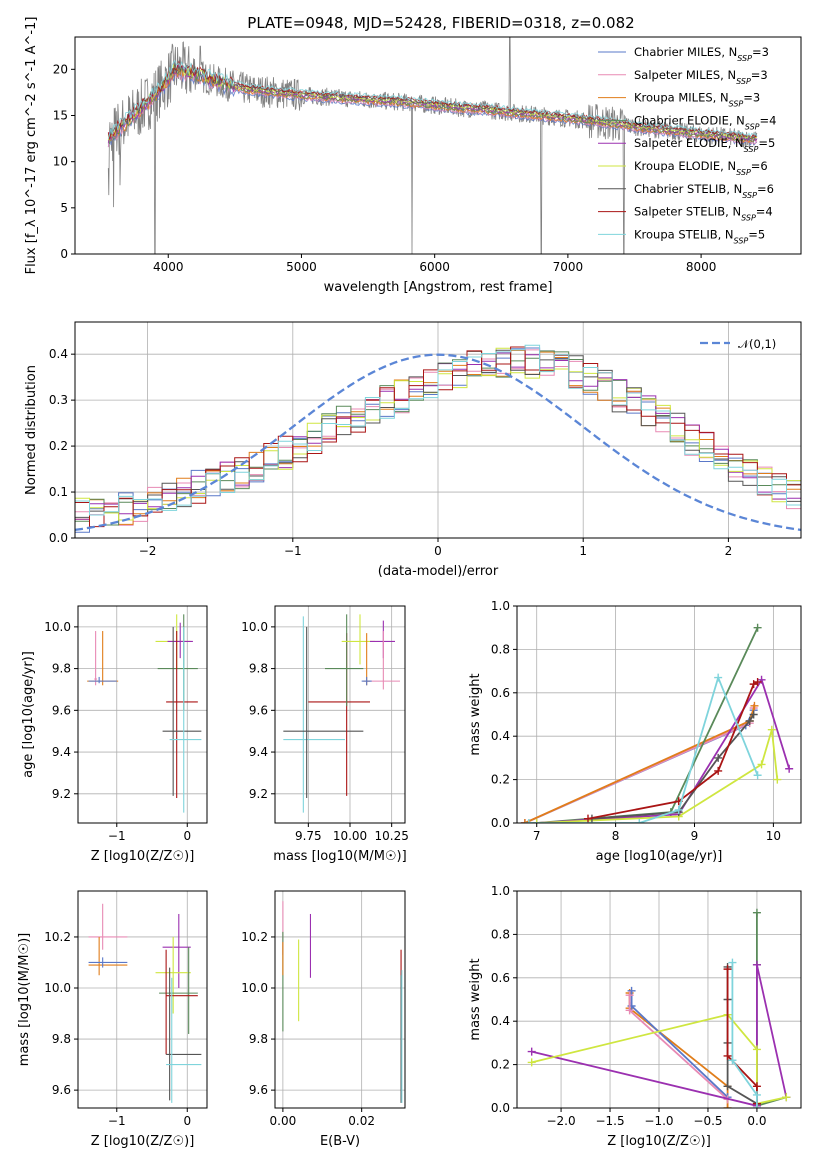 The image size is (819, 1170). What do you see at coordinates (60, 115) in the screenshot?
I see `y-tick-label-3: 15` at bounding box center [60, 115].